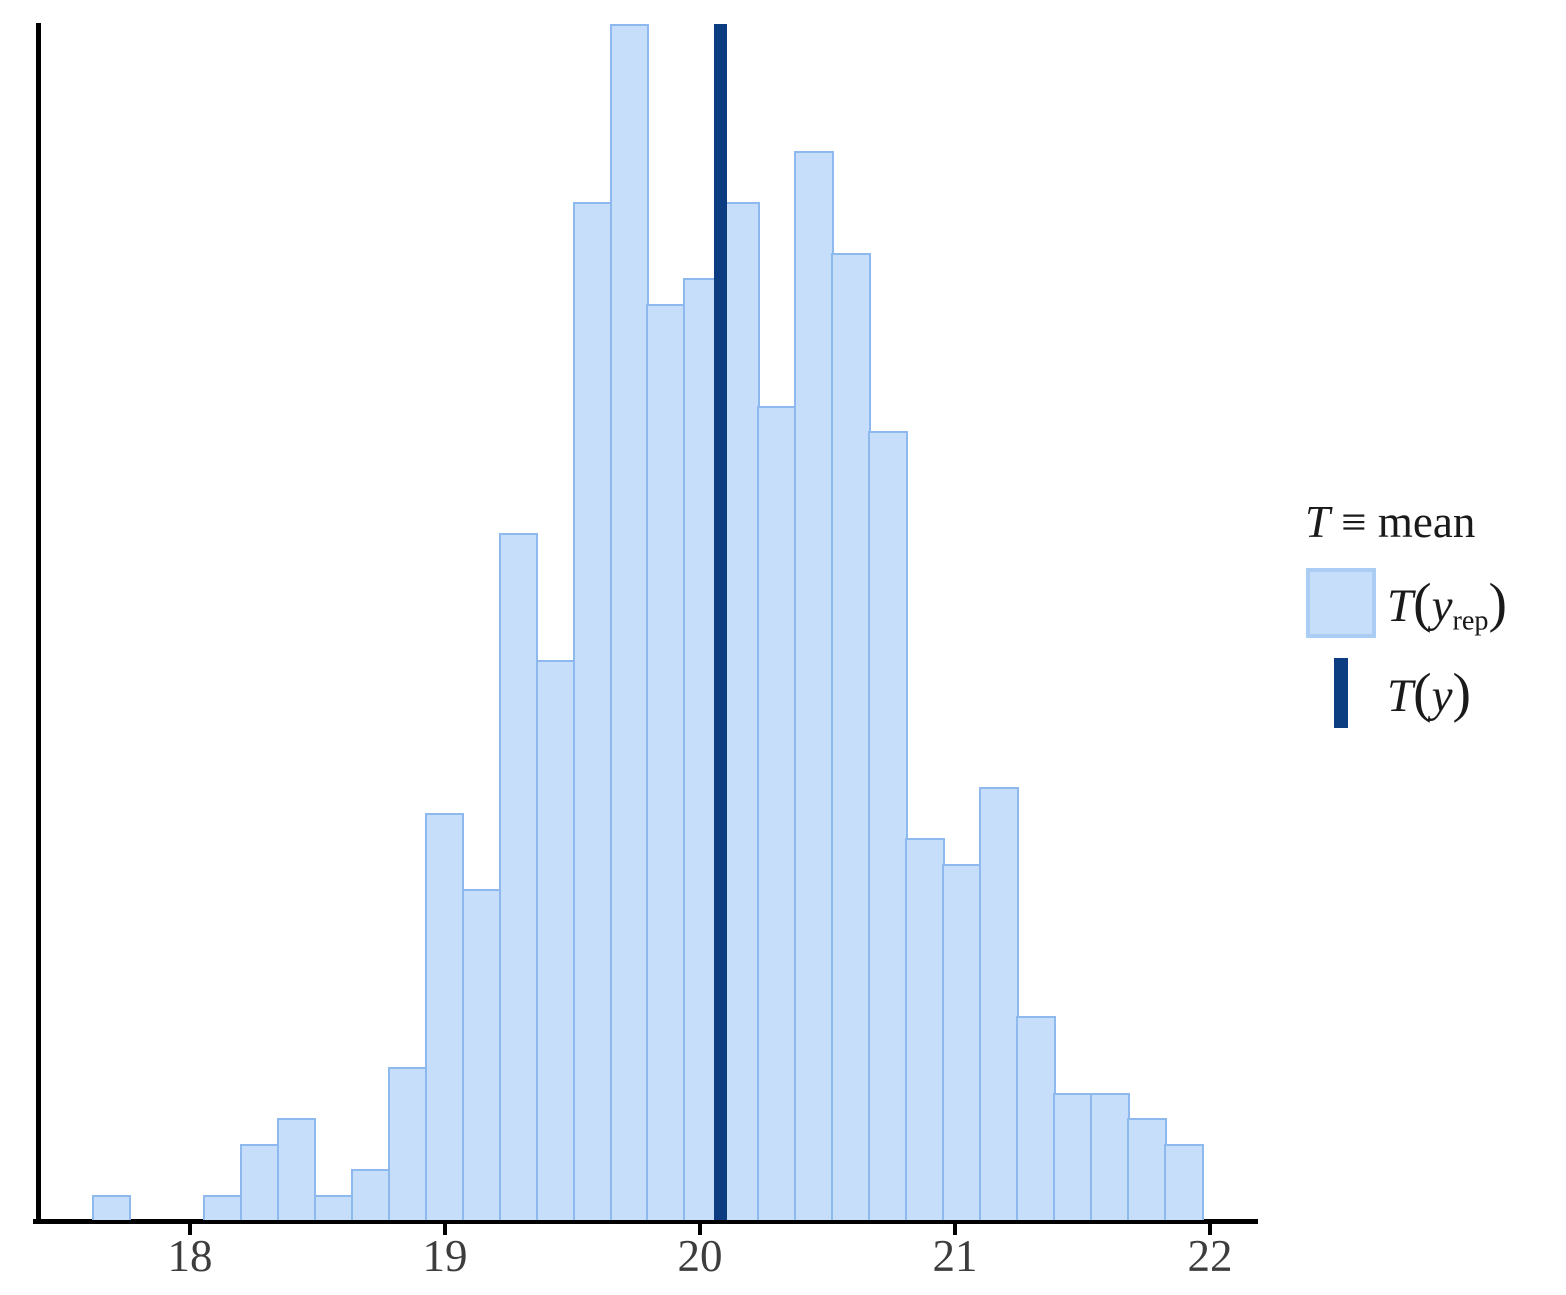  I want to click on legend-swatch-yrep, so click(1341, 603).